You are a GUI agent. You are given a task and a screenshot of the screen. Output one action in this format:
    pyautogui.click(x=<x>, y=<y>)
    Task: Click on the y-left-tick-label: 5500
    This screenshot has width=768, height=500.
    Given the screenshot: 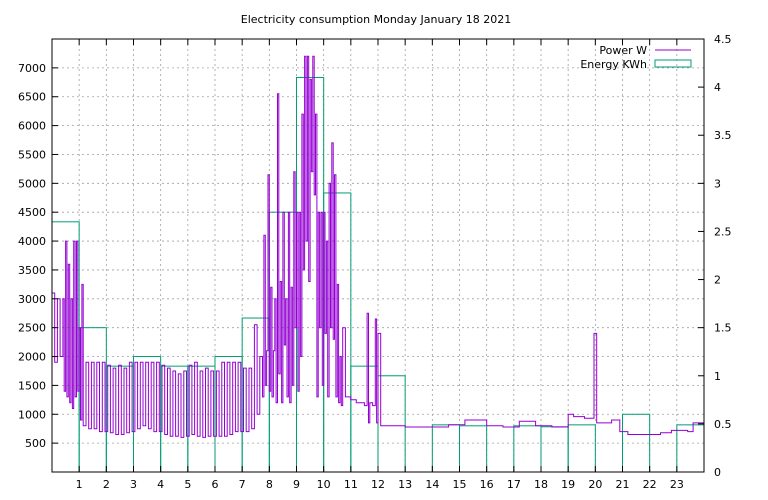 What is the action you would take?
    pyautogui.click(x=32, y=154)
    